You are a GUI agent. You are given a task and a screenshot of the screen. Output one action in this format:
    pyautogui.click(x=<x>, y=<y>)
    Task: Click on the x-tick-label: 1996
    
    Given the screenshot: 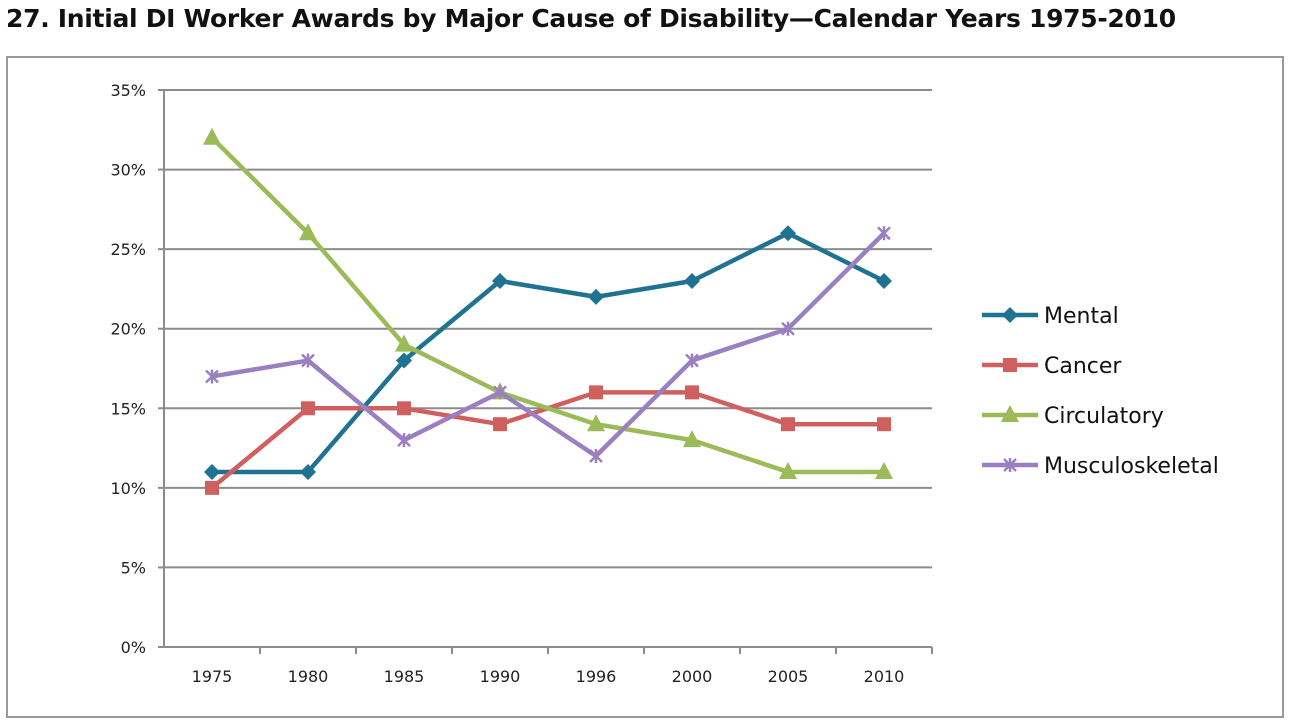 What is the action you would take?
    pyautogui.click(x=596, y=676)
    